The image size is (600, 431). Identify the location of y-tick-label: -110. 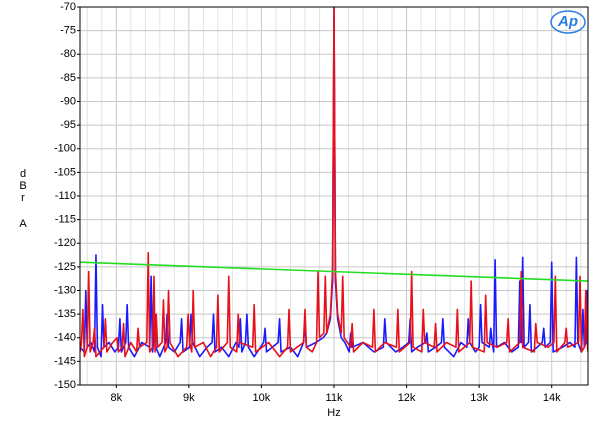
(65, 196).